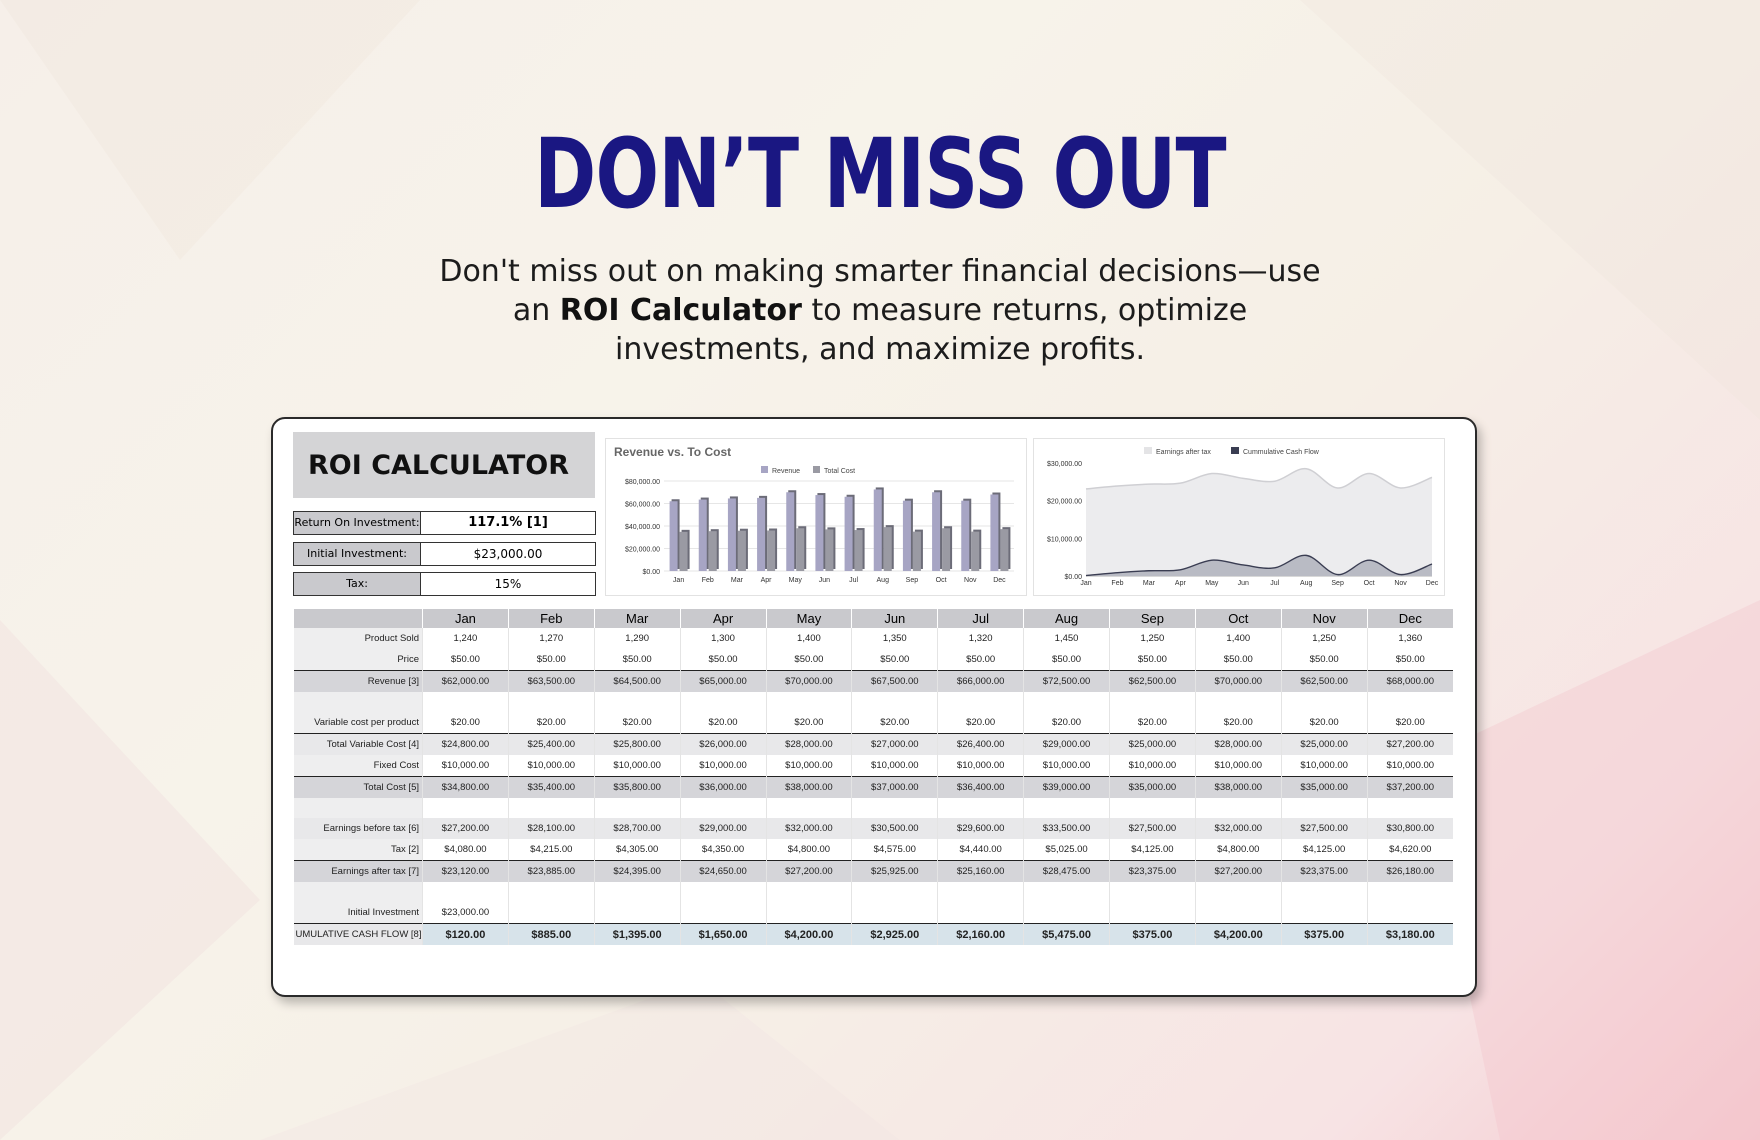 The width and height of the screenshot is (1760, 1140). I want to click on cell-fixed-cost-dec: $10,000.00, so click(1409, 766).